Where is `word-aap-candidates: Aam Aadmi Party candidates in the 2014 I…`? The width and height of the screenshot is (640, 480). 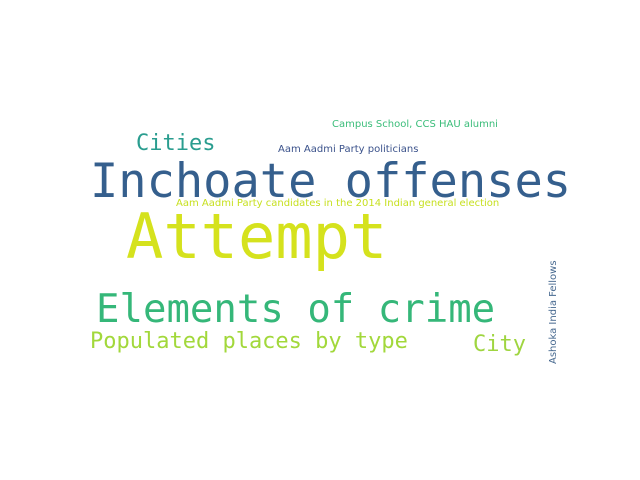
word-aap-candidates: Aam Aadmi Party candidates in the 2014 I… is located at coordinates (338, 203).